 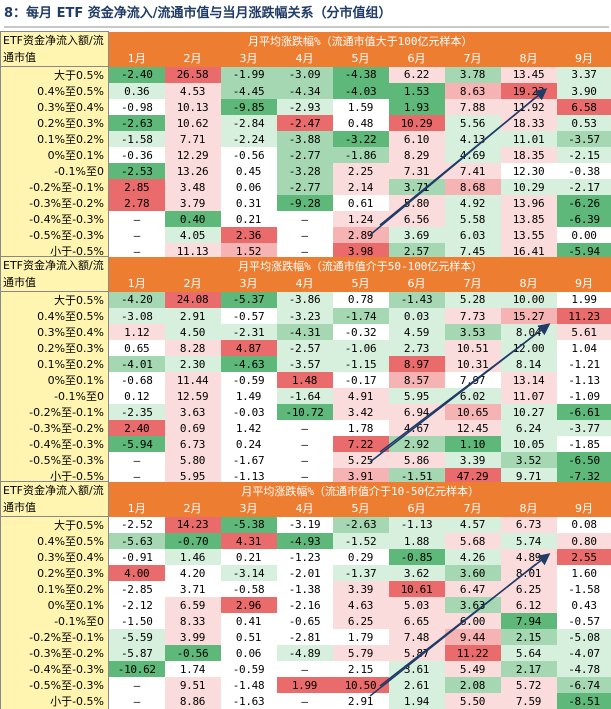 What do you see at coordinates (361, 541) in the screenshot?
I see `value-cell: -1.52` at bounding box center [361, 541].